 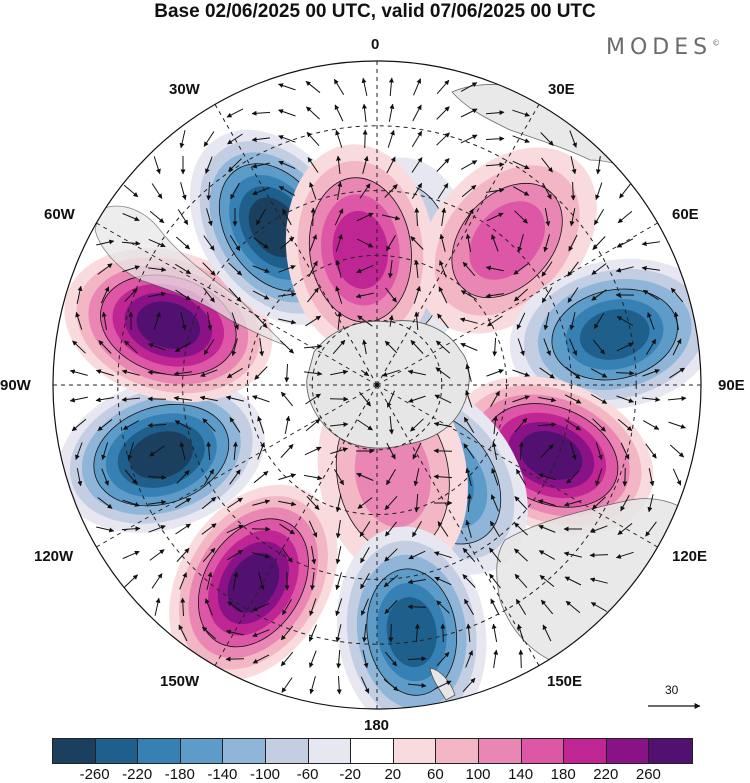 What do you see at coordinates (375, 44) in the screenshot?
I see `lon-label-0: 0` at bounding box center [375, 44].